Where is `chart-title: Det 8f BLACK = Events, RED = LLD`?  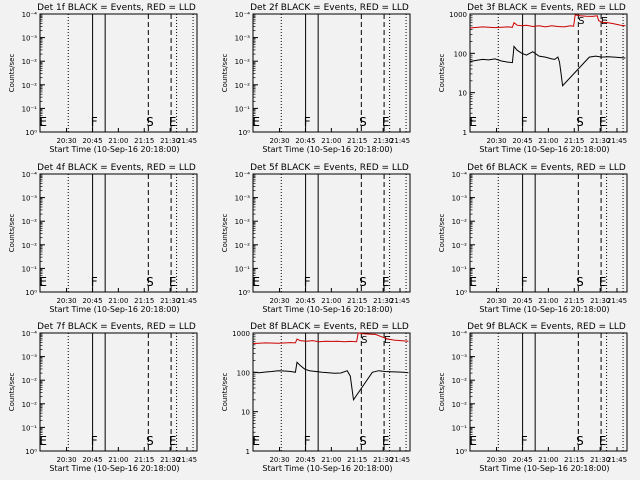 chart-title: Det 8f BLACK = Events, RED = LLD is located at coordinates (329, 327).